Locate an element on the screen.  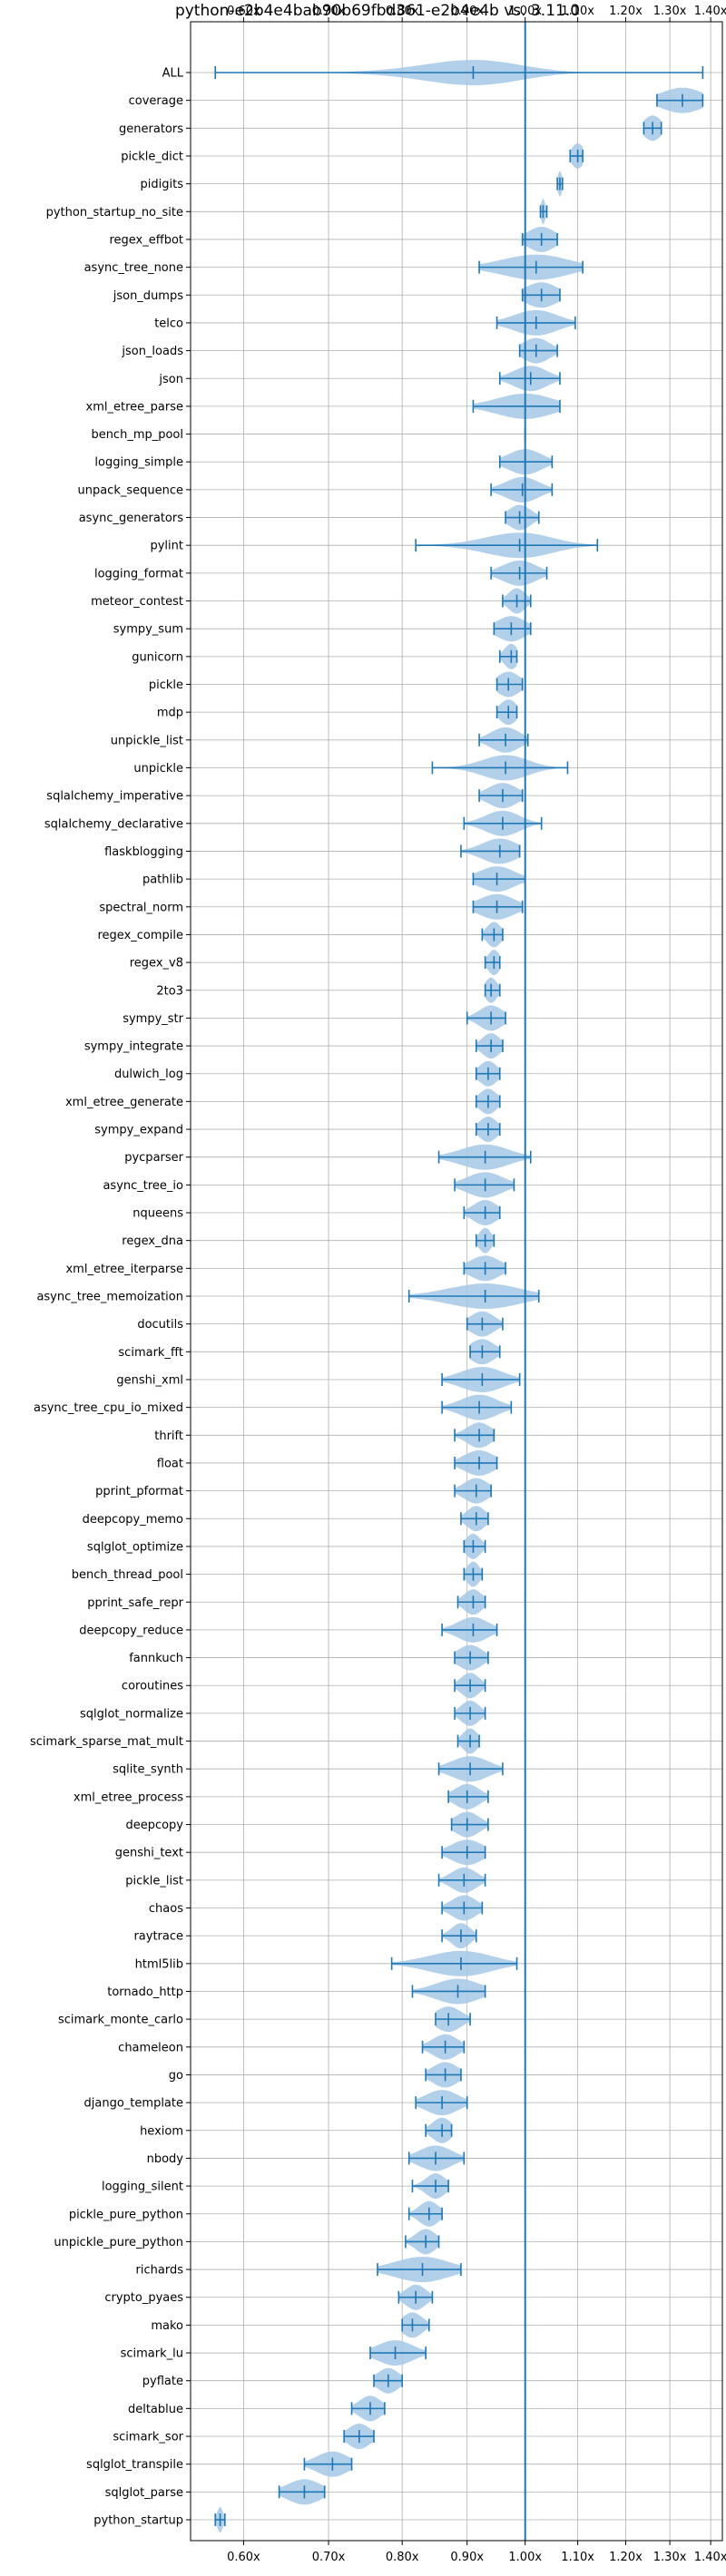
category-label: pidigits is located at coordinates (162, 184).